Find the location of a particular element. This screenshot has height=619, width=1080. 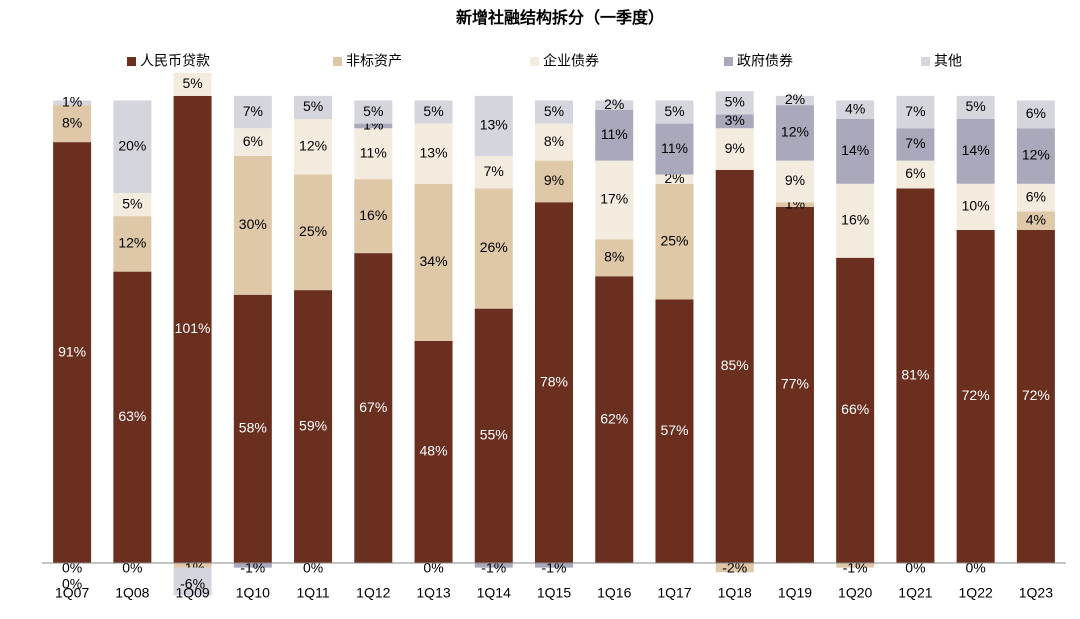

data-label: 63% is located at coordinates (132, 416).